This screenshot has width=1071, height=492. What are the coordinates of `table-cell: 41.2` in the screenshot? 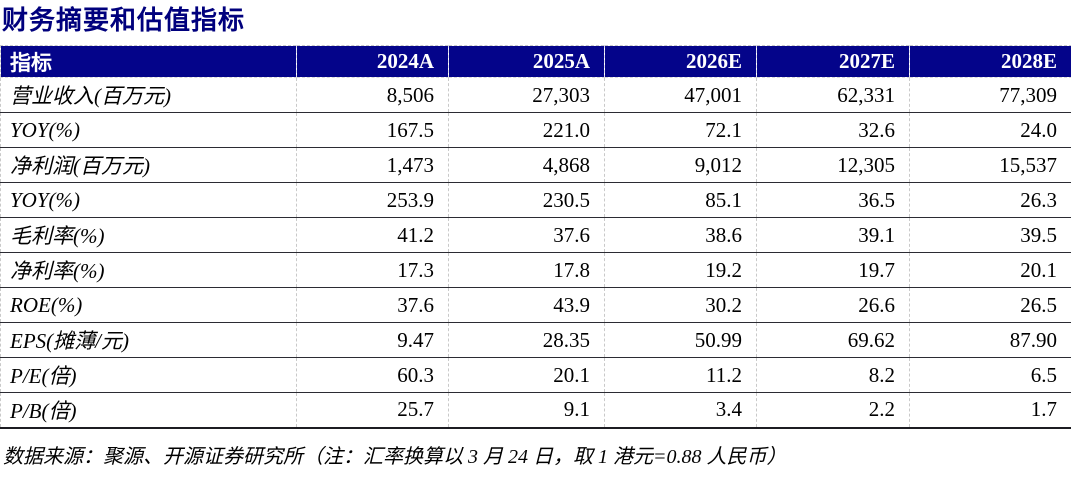 It's located at (372, 235).